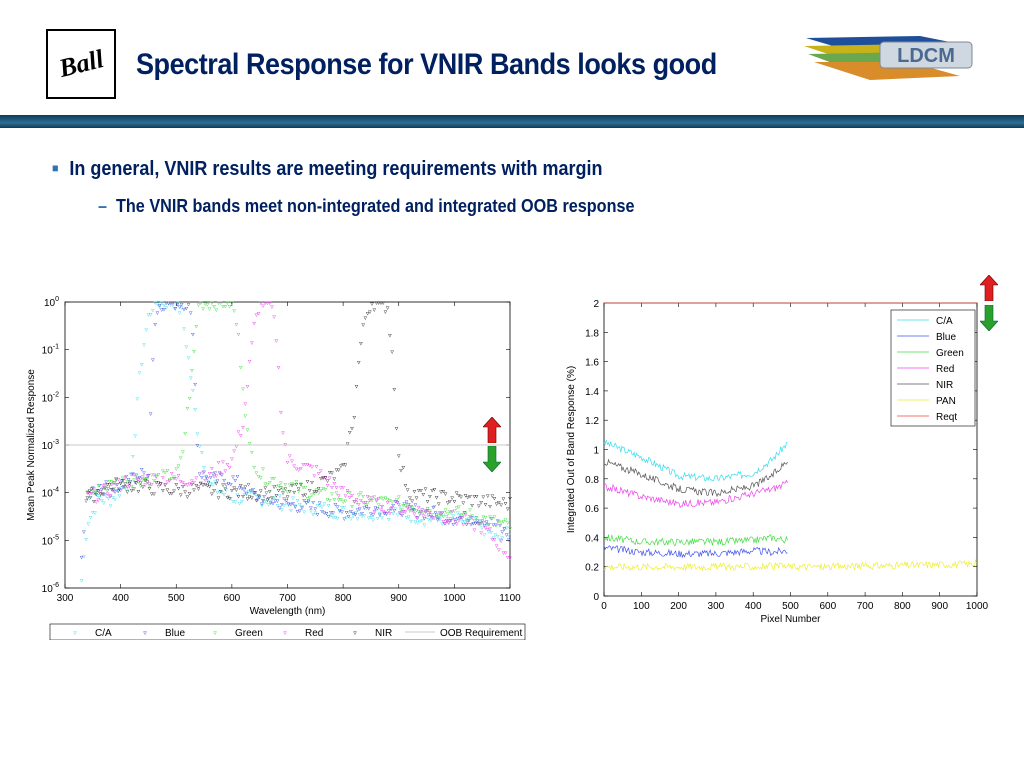 This screenshot has height=768, width=1024. I want to click on y-tick-label: 10-1, so click(50, 350).